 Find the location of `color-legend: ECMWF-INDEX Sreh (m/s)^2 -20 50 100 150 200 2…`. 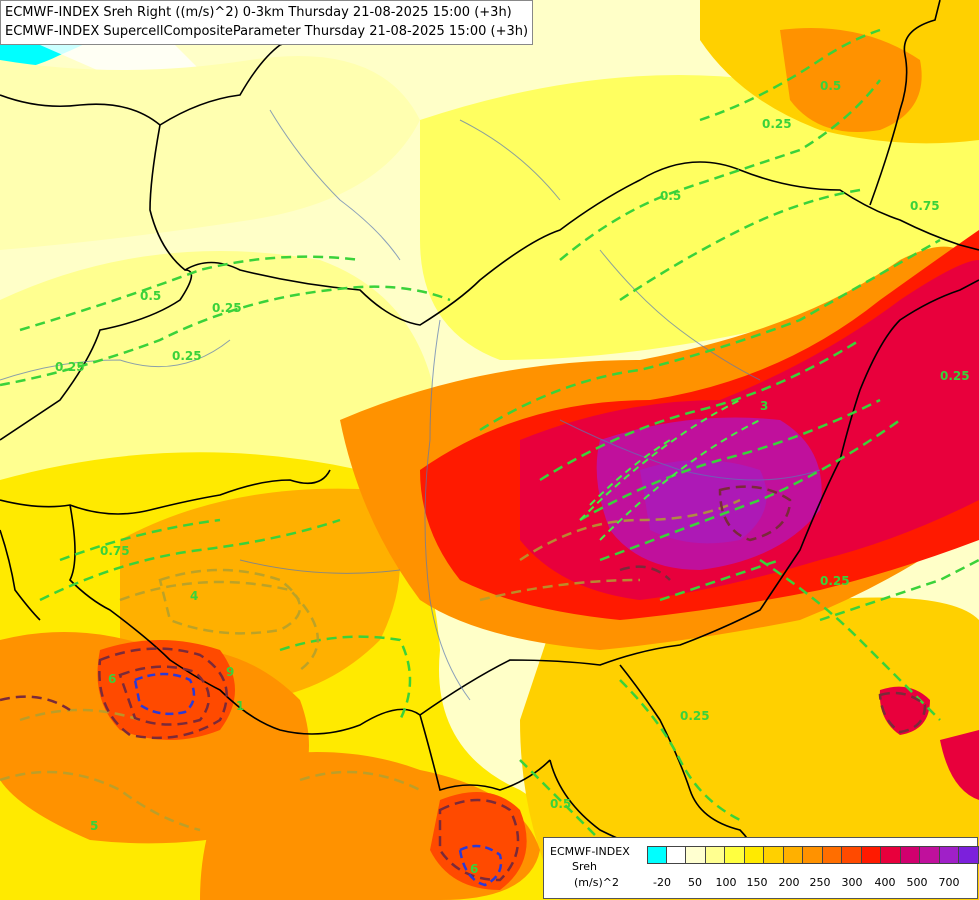

color-legend: ECMWF-INDEX Sreh (m/s)^2 -20 50 100 150 200 2… is located at coordinates (761, 868).